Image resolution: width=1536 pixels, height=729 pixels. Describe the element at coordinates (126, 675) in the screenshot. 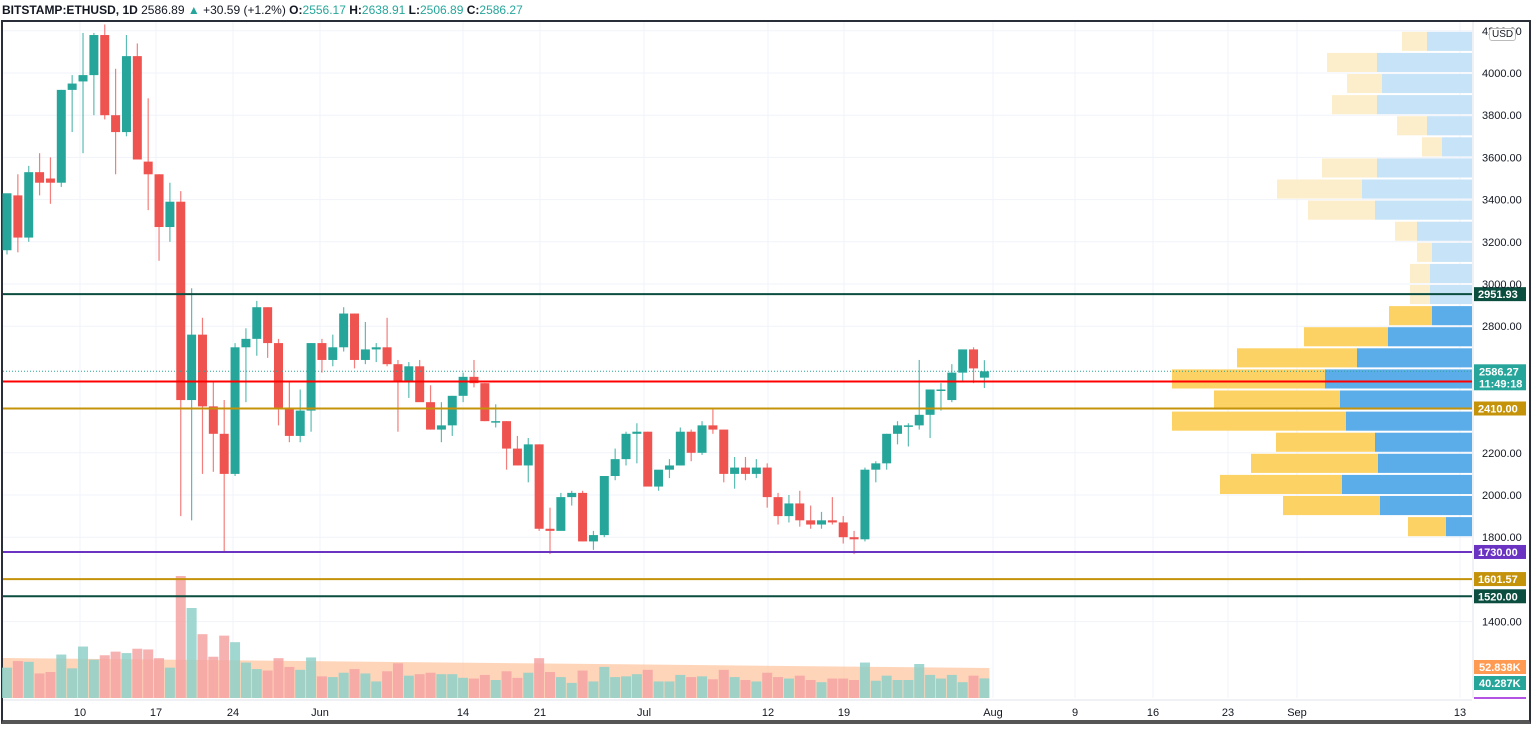

I see `volume-bar` at that location.